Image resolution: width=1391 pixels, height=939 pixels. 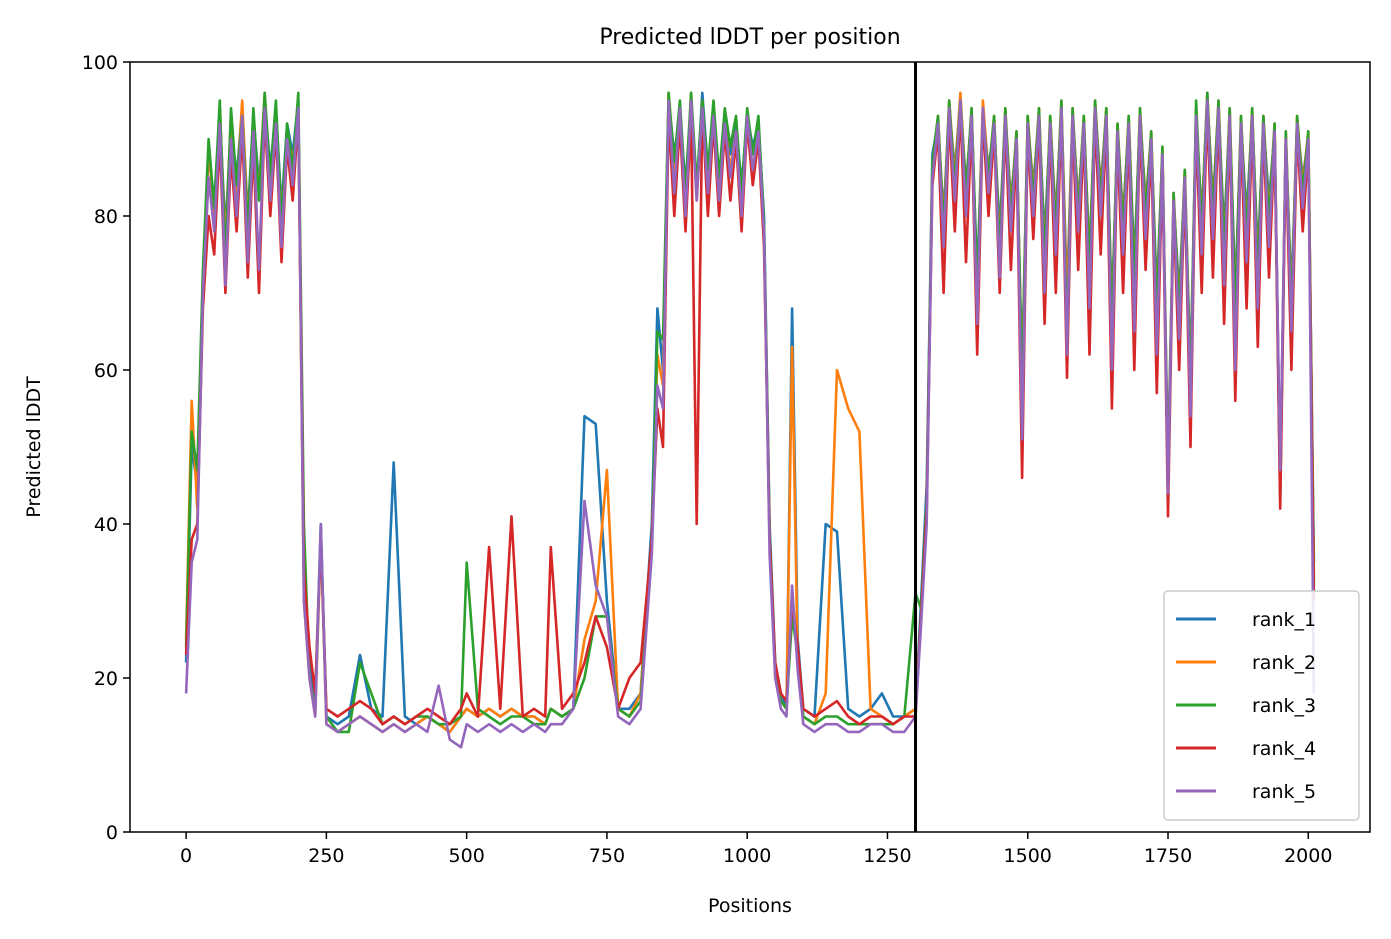 I want to click on x-axis: 0 250 500 750 1000 1250 1500 1750 2000, so click(x=756, y=849).